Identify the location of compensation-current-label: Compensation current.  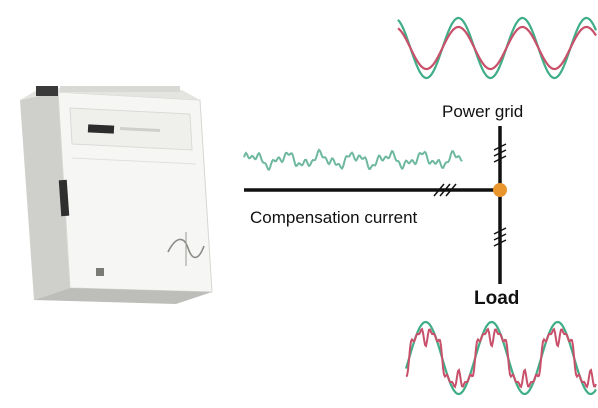
(334, 217).